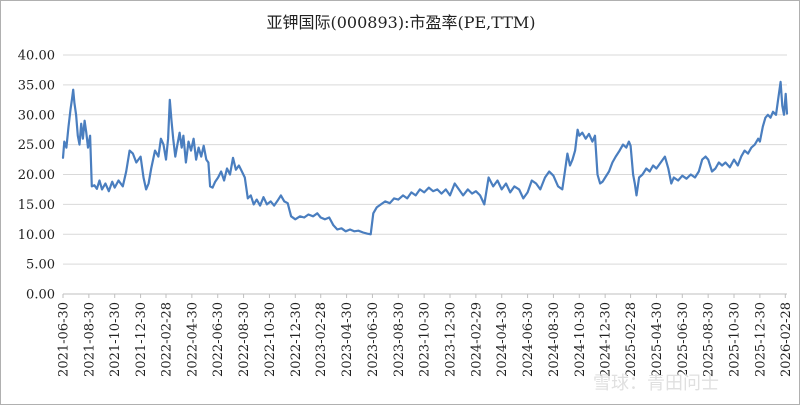  What do you see at coordinates (709, 339) in the screenshot?
I see `x-tick-label: 2025-08-30` at bounding box center [709, 339].